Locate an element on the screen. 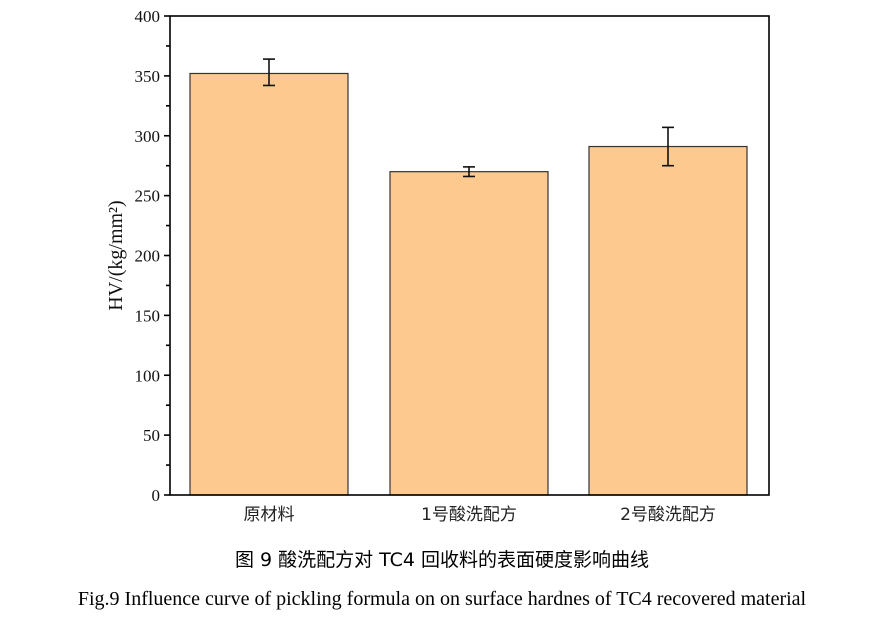 The image size is (884, 619). x-tick-label-3: 2号酸洗配方 is located at coordinates (668, 515).